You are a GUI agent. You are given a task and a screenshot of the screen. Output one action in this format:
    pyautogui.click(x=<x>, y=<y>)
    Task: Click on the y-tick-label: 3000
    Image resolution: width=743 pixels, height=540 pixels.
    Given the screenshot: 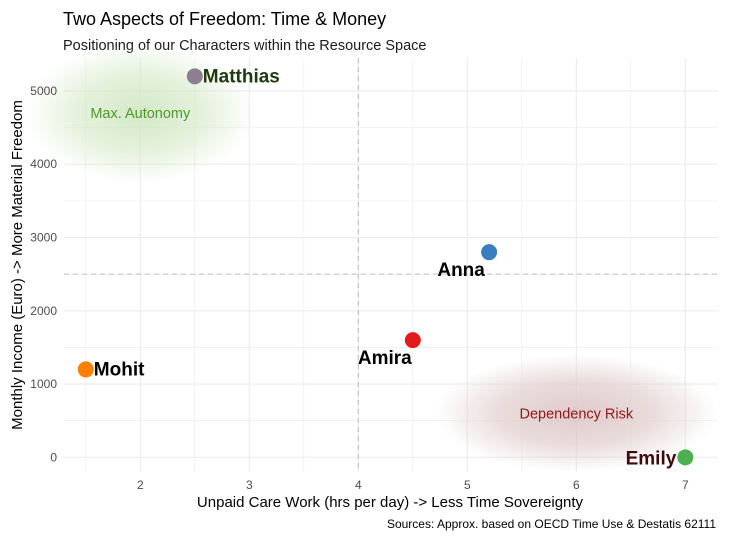 What is the action you would take?
    pyautogui.click(x=43, y=238)
    